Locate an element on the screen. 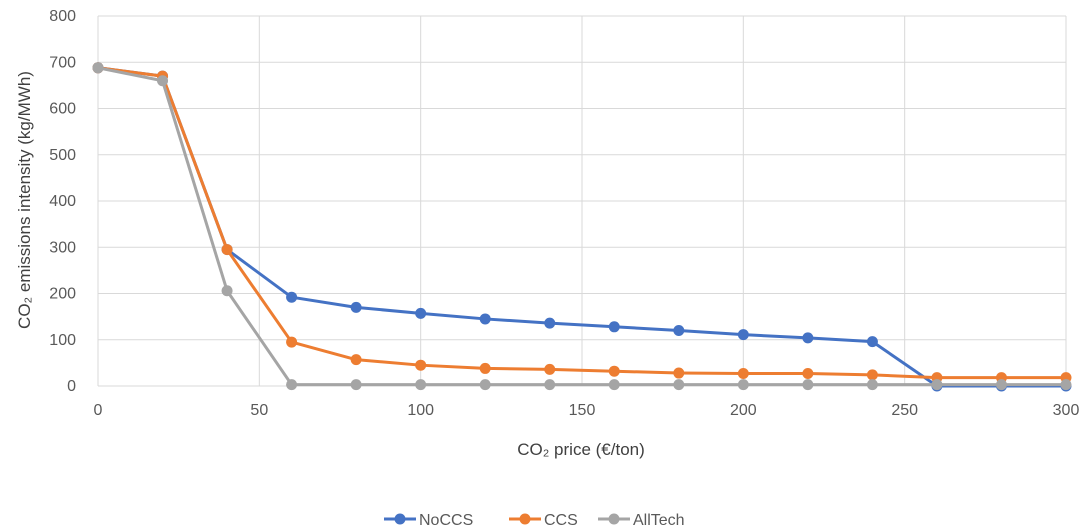  y-tick-label: 300 is located at coordinates (62, 247).